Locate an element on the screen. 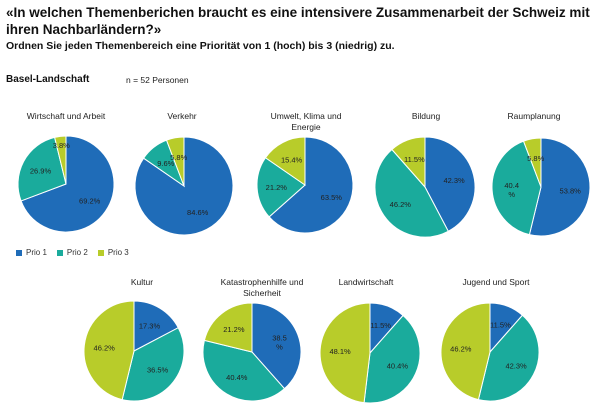  pie-landwirtschaft: 11.5% 40.4% 48.1% is located at coordinates (370, 353).